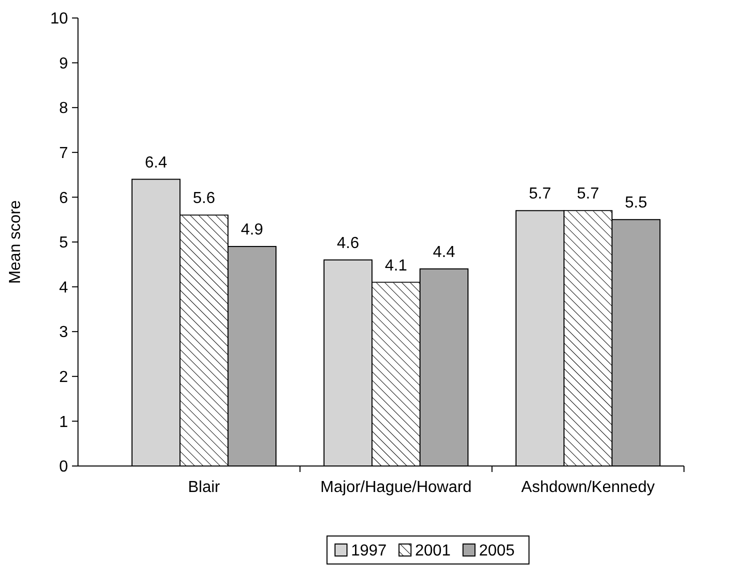 This screenshot has width=738, height=575. I want to click on data-label: 4.6, so click(348, 243).